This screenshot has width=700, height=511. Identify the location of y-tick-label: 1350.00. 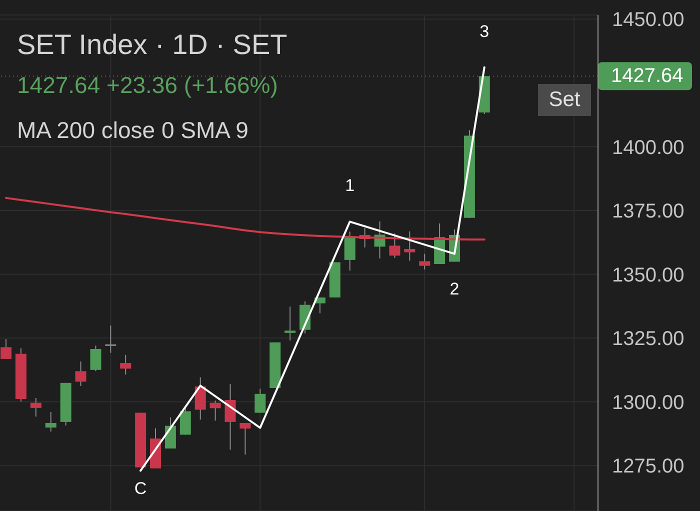
(648, 275).